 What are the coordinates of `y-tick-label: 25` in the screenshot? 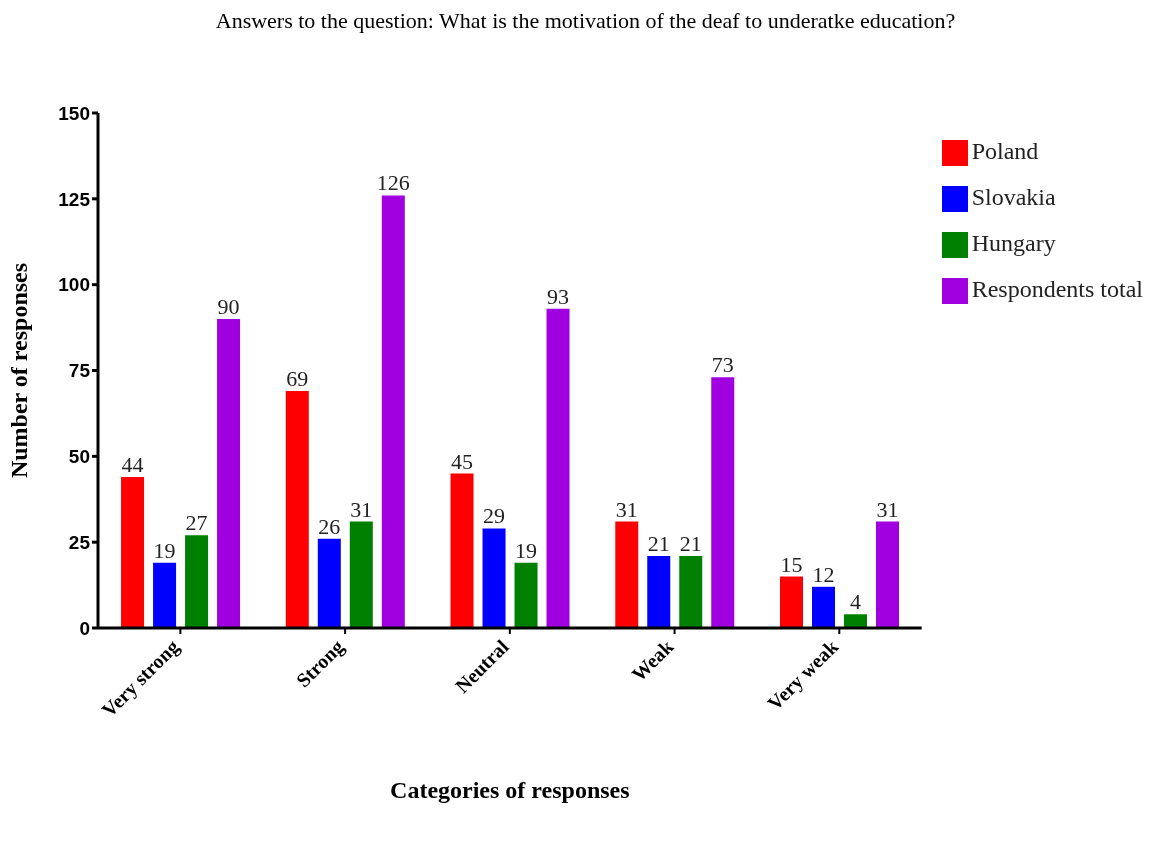 It's located at (79, 542).